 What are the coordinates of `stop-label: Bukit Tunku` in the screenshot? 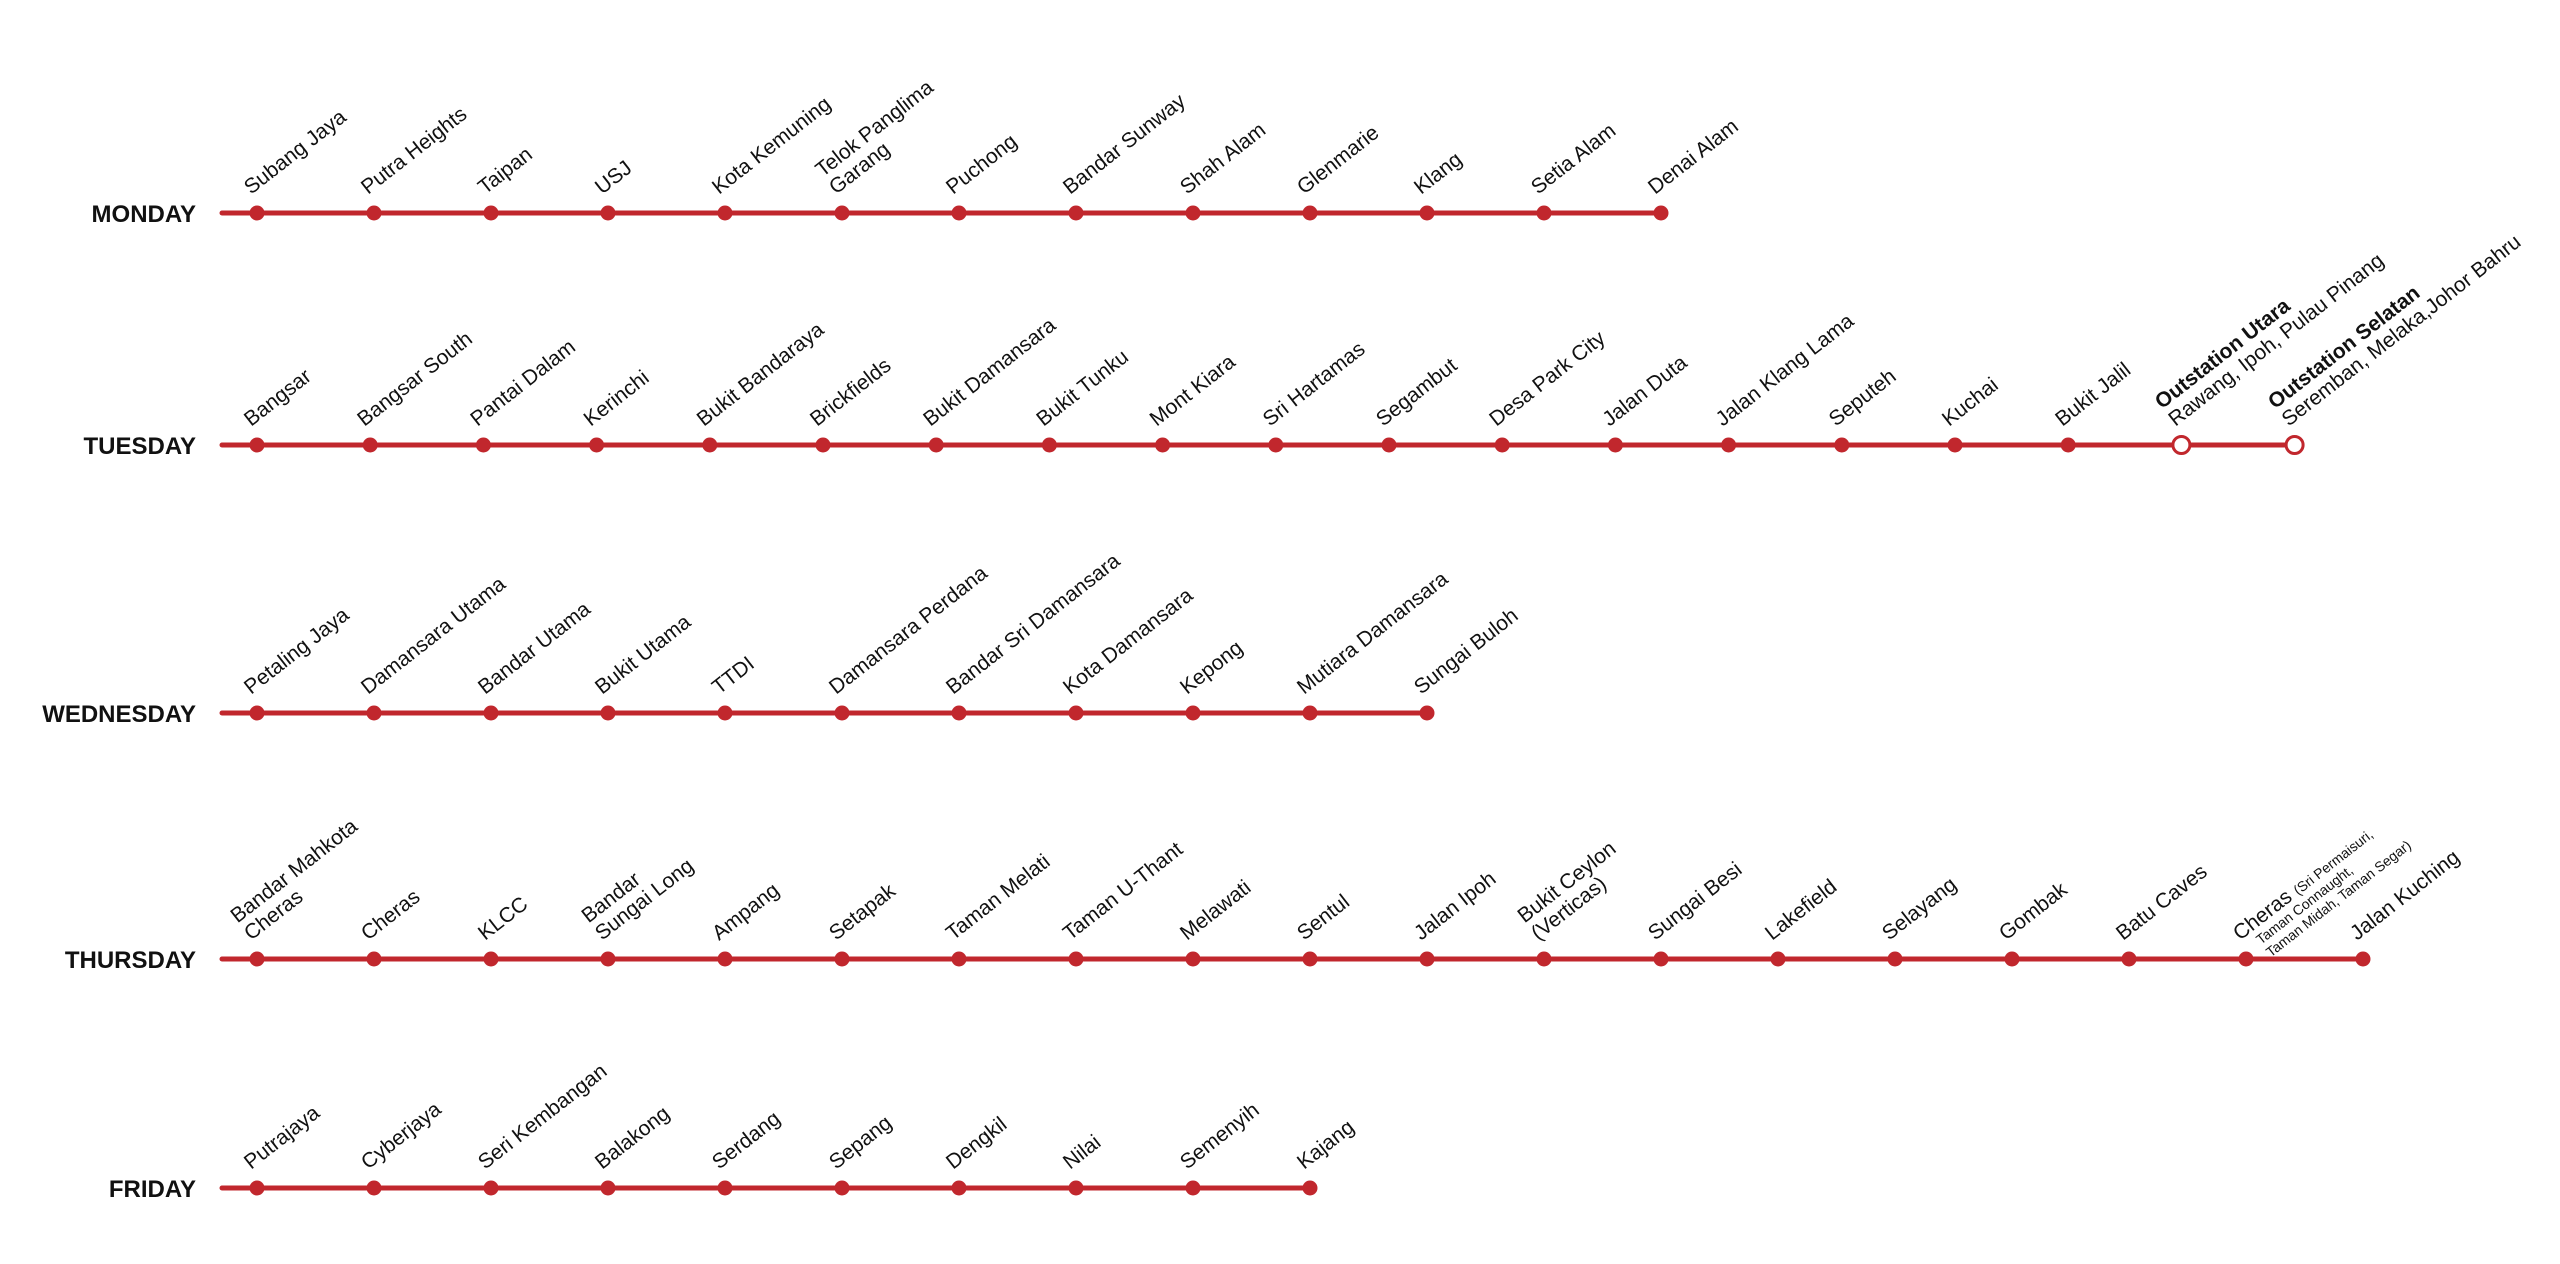 It's located at (1082, 388).